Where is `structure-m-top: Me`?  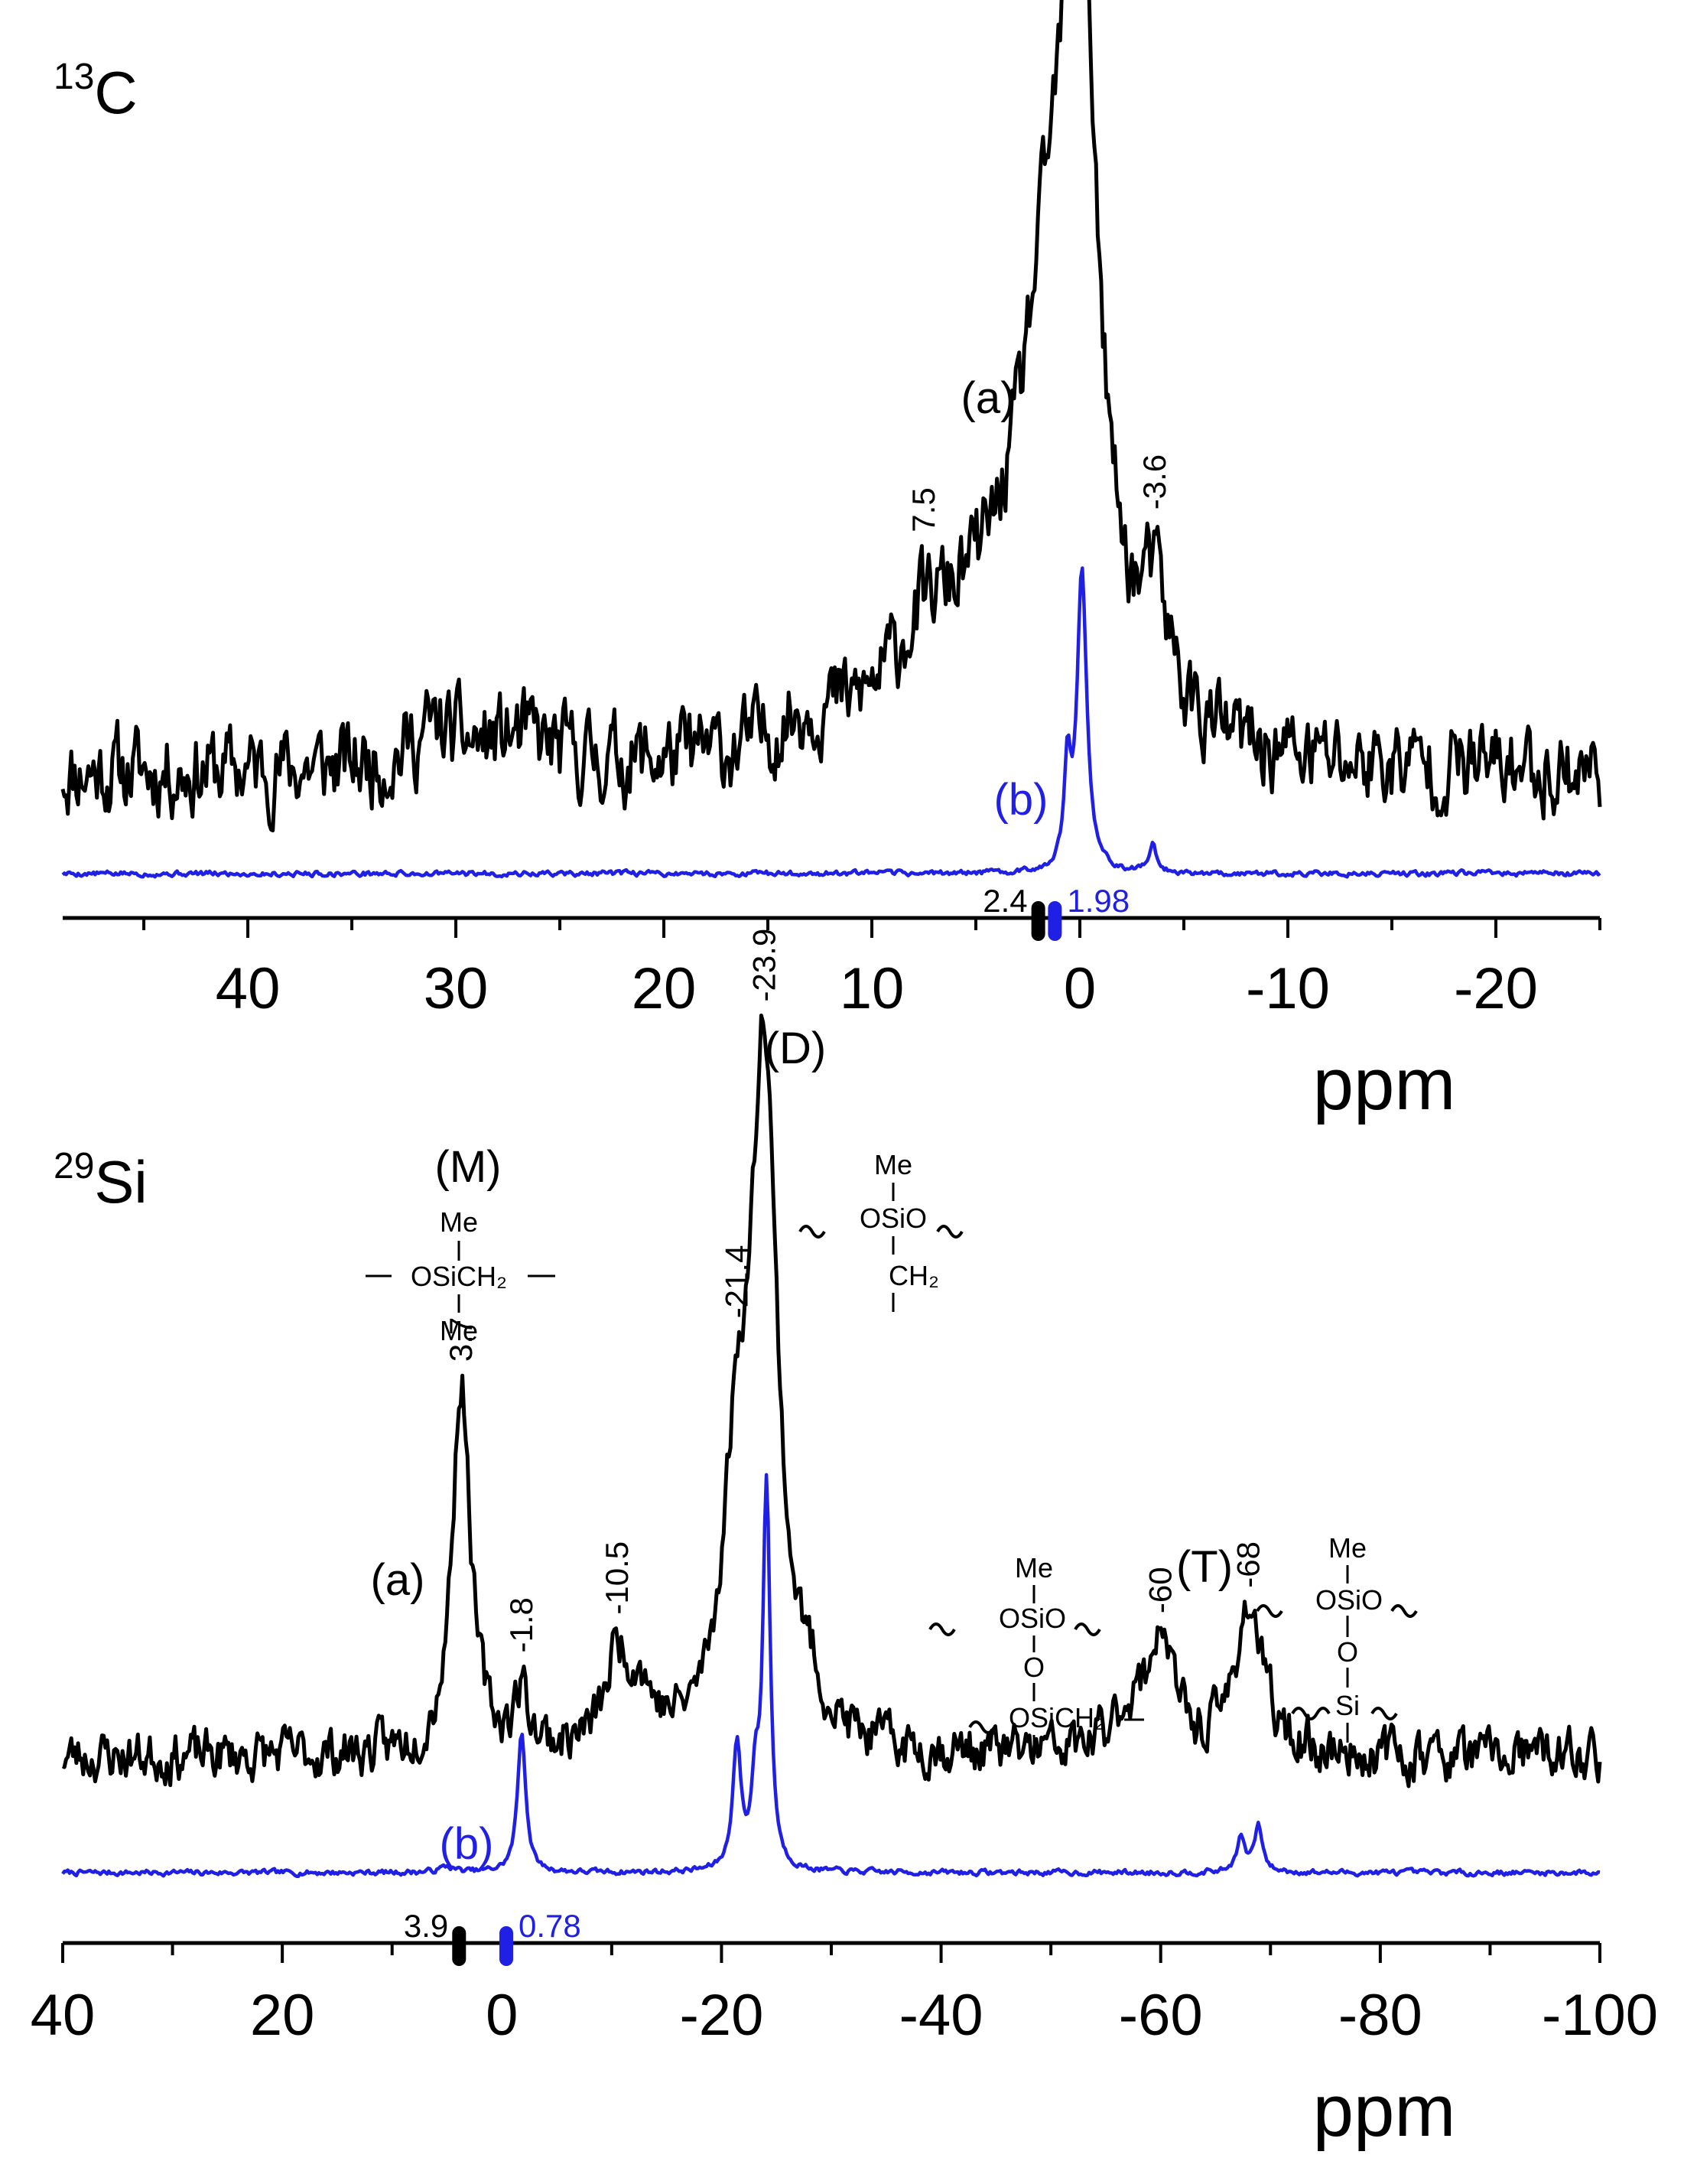
structure-m-top: Me is located at coordinates (459, 1222).